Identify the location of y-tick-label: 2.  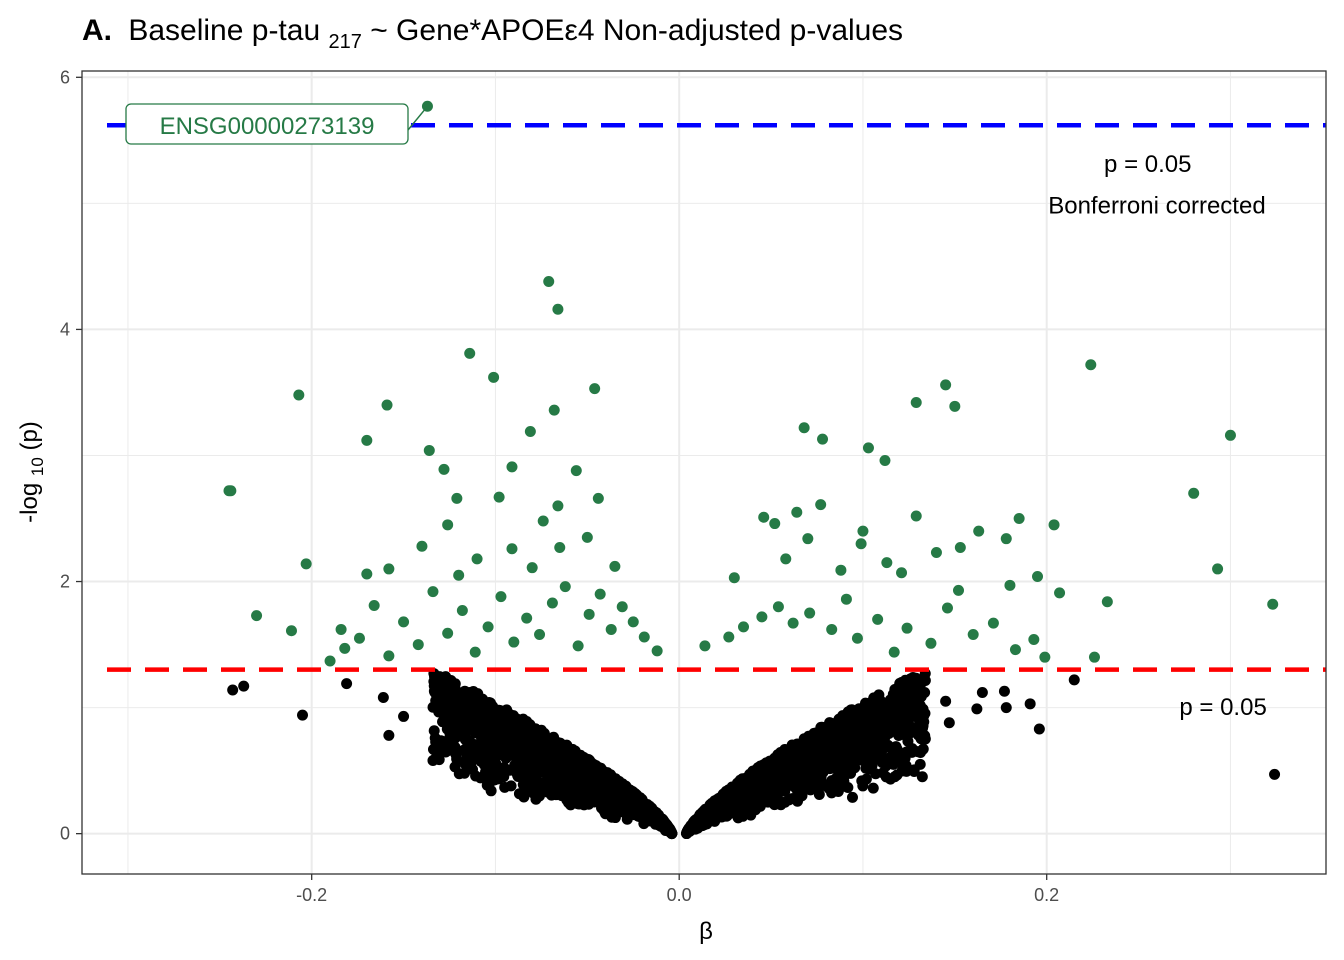
(65, 582).